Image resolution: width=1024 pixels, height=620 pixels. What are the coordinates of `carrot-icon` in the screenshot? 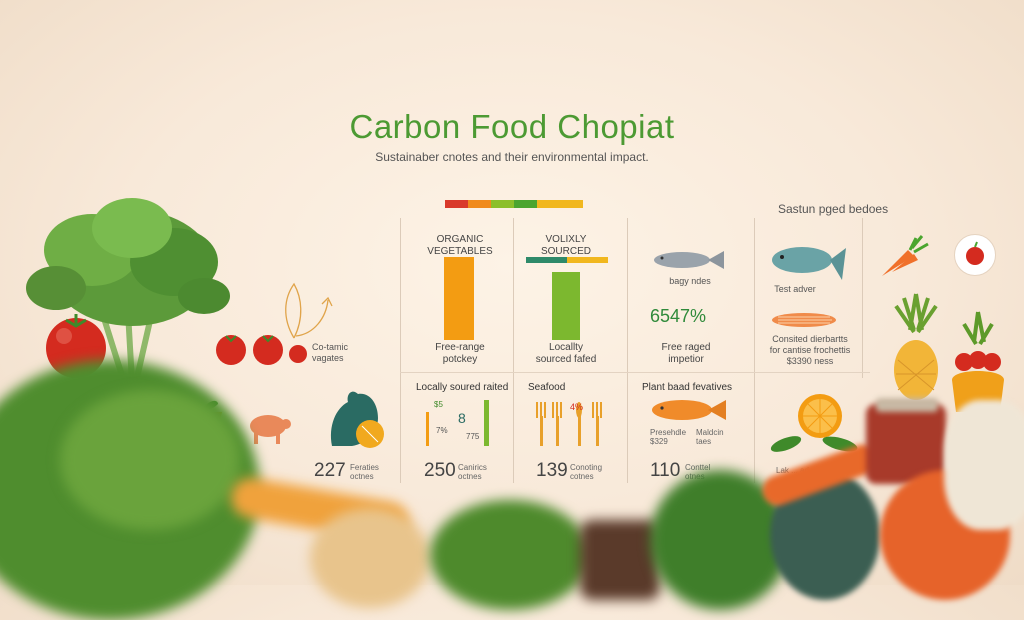 It's located at (905, 255).